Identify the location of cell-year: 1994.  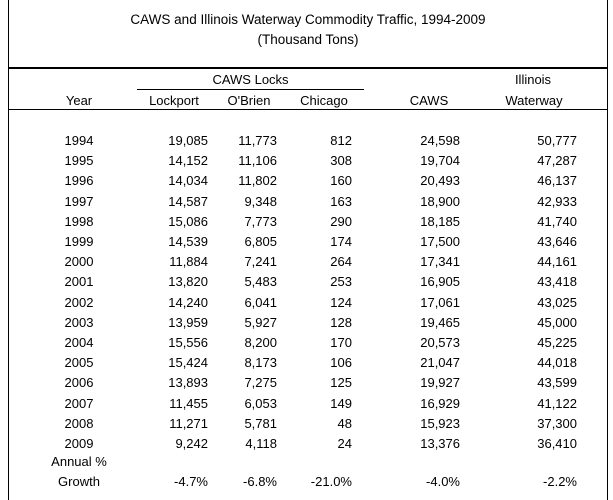
(79, 140).